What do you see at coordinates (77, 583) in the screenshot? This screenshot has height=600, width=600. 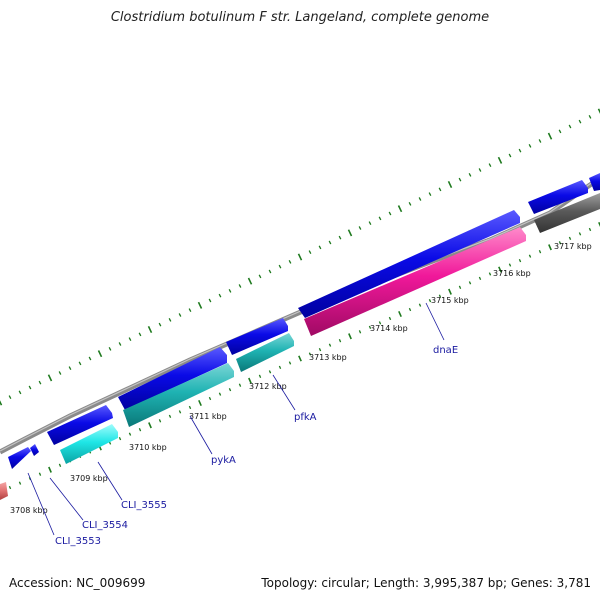 I see `accession-text: Accession: NC_009699` at bounding box center [77, 583].